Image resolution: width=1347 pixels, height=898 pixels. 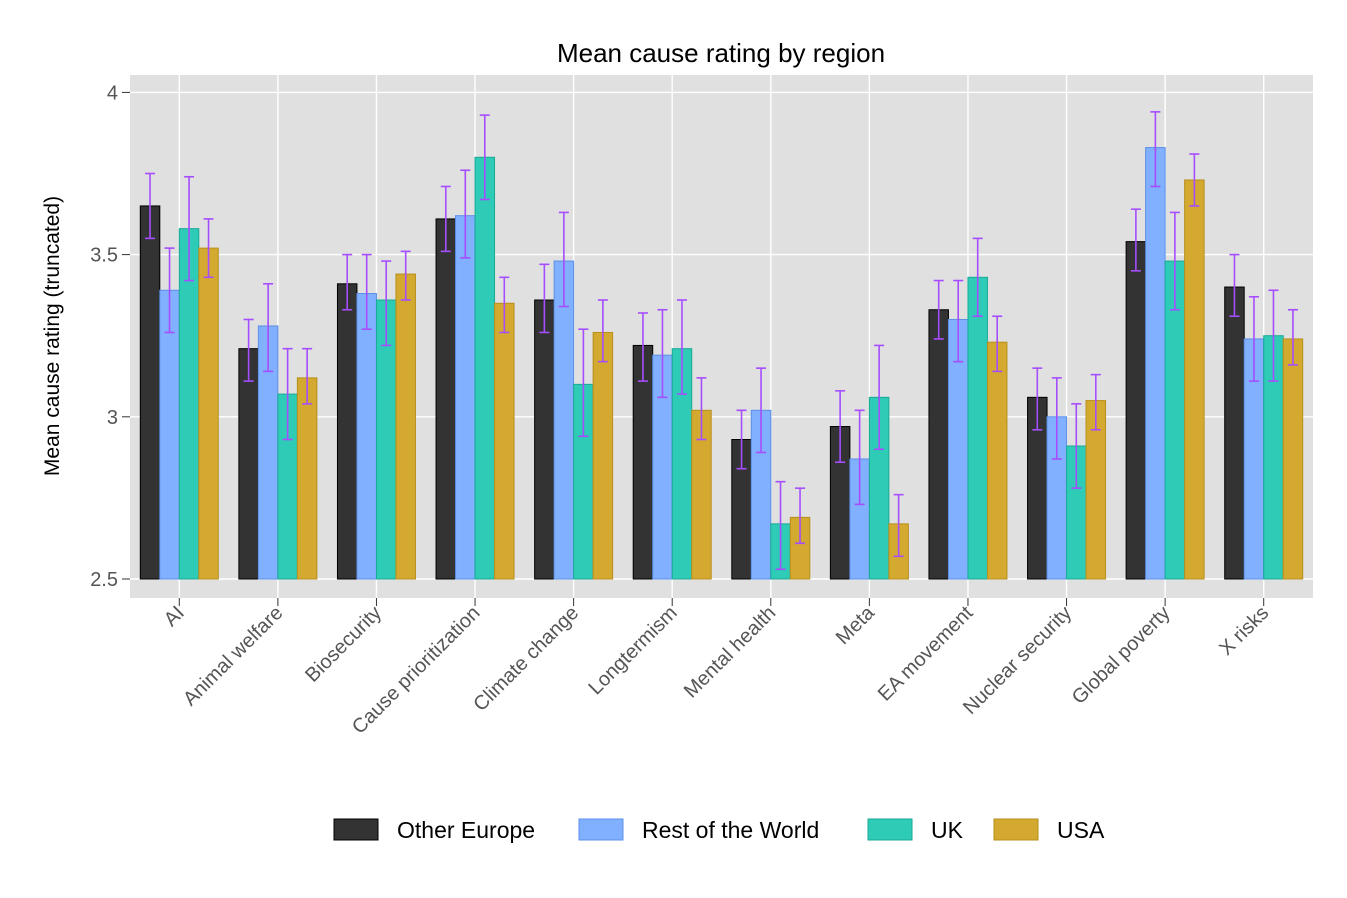 What do you see at coordinates (112, 418) in the screenshot?
I see `y-tick-label: 3` at bounding box center [112, 418].